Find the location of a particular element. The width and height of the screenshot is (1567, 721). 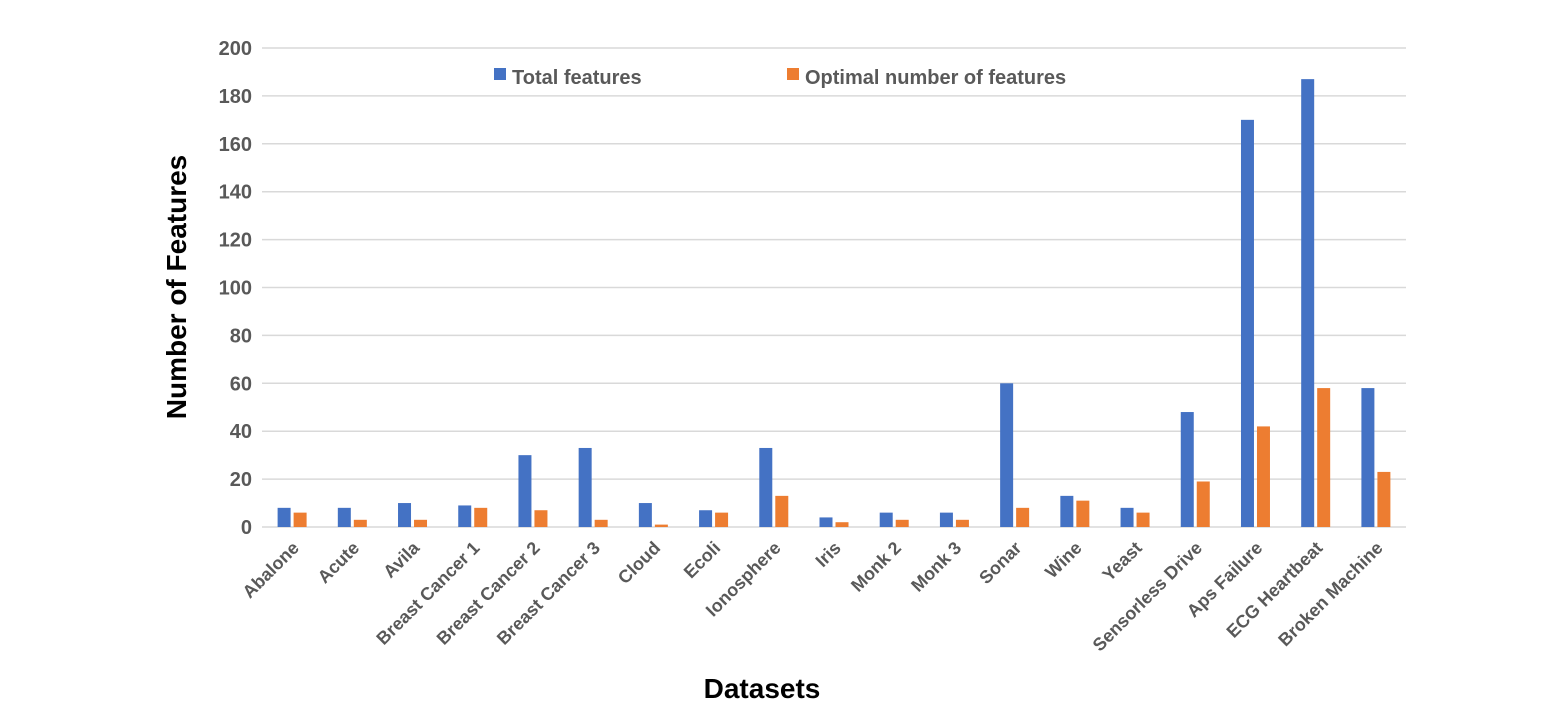

x-tick-label-cloud: Cloud is located at coordinates (639, 563).